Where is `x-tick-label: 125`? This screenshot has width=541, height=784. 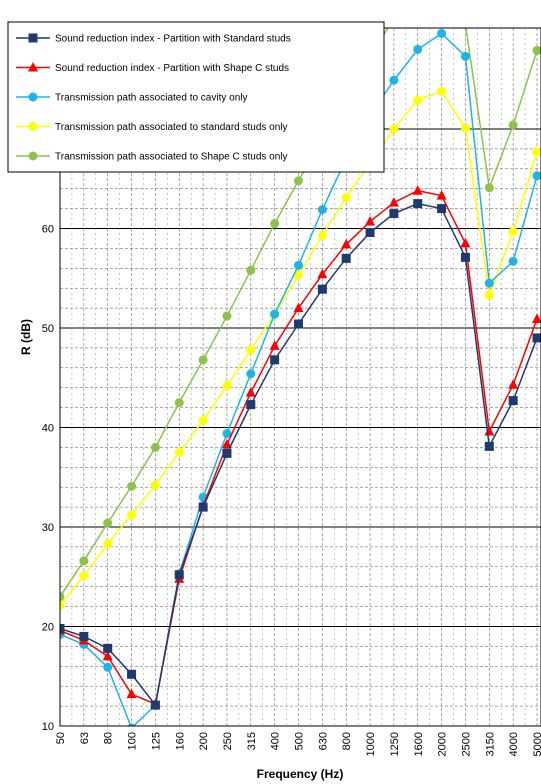
x-tick-label: 125 is located at coordinates (156, 741).